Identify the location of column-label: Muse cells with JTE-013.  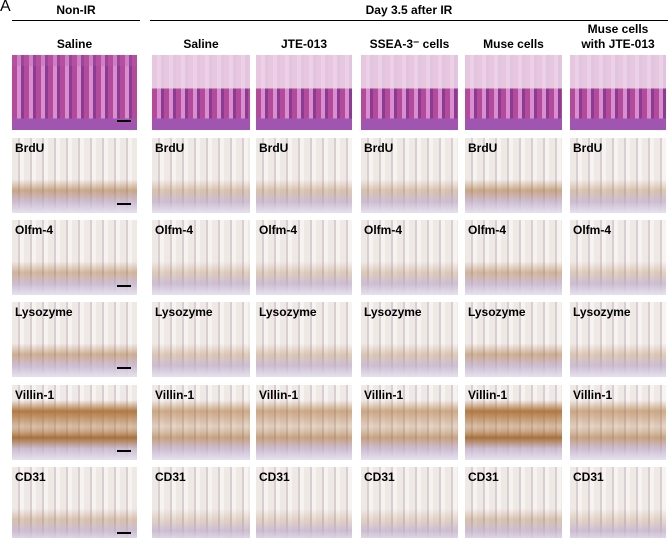
(618, 36).